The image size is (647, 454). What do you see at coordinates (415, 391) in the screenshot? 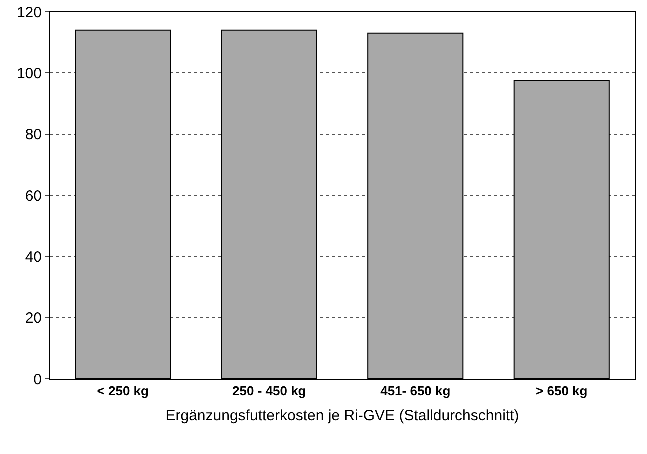
I see `x-tick-label: 451- 650 kg` at bounding box center [415, 391].